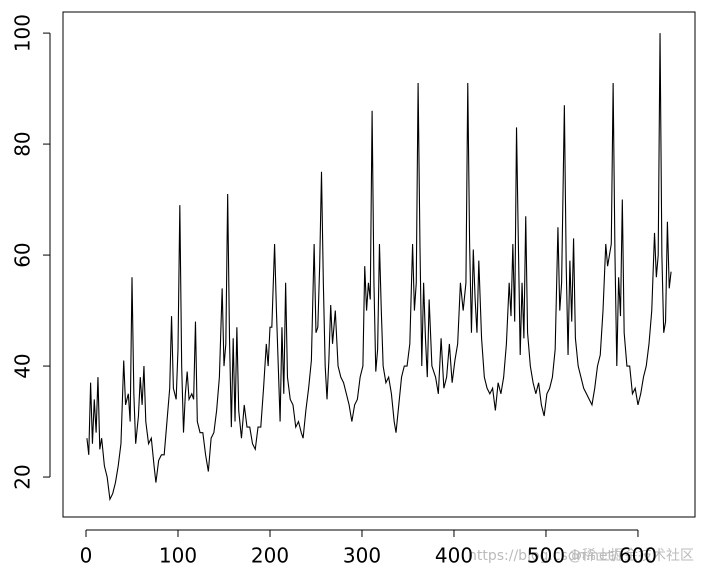 The image size is (706, 574). What do you see at coordinates (454, 556) in the screenshot?
I see `x-tick-label: 400` at bounding box center [454, 556].